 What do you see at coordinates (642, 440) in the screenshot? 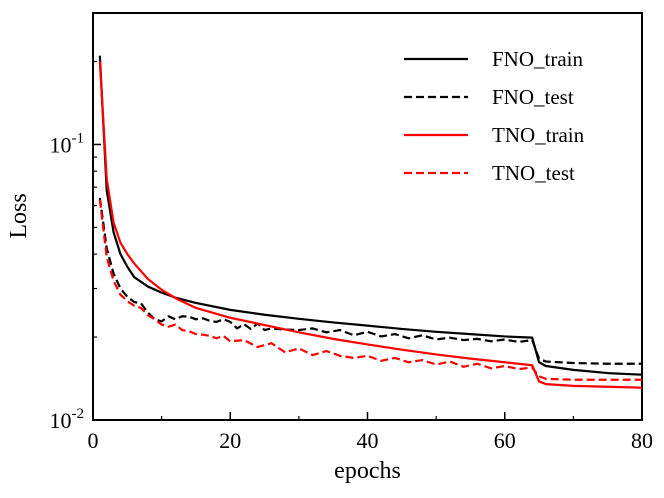
I see `x-tick-label: 80` at bounding box center [642, 440].